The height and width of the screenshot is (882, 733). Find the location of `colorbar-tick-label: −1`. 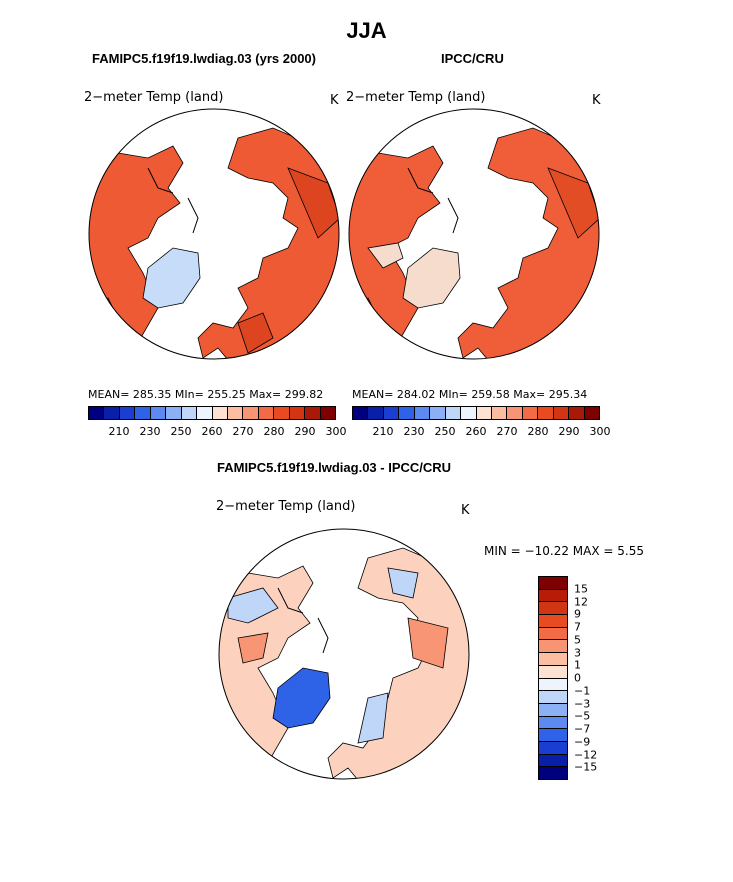

colorbar-tick-label: −1 is located at coordinates (582, 691).